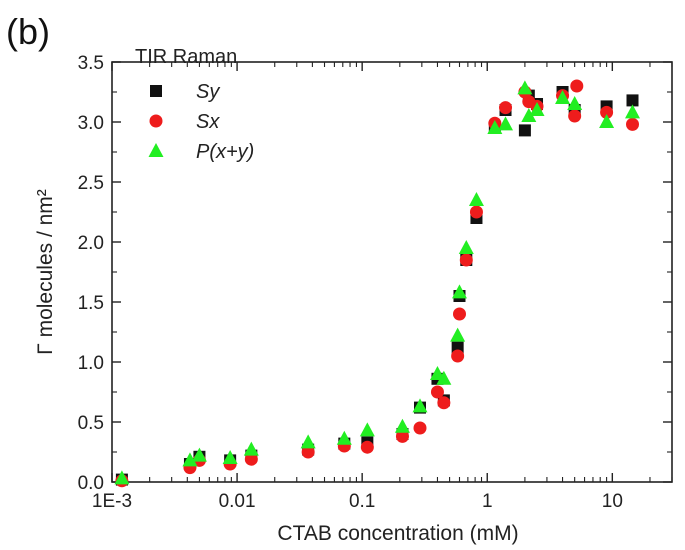 This screenshot has height=550, width=685. What do you see at coordinates (156, 121) in the screenshot?
I see `legend-marker-circle` at bounding box center [156, 121].